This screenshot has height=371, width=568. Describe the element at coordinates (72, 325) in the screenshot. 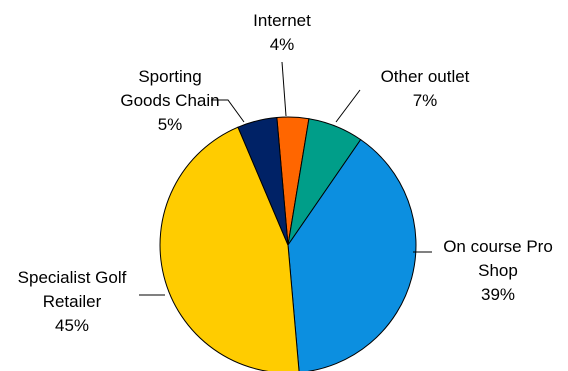

I see `slice-value-label: 45%` at that location.